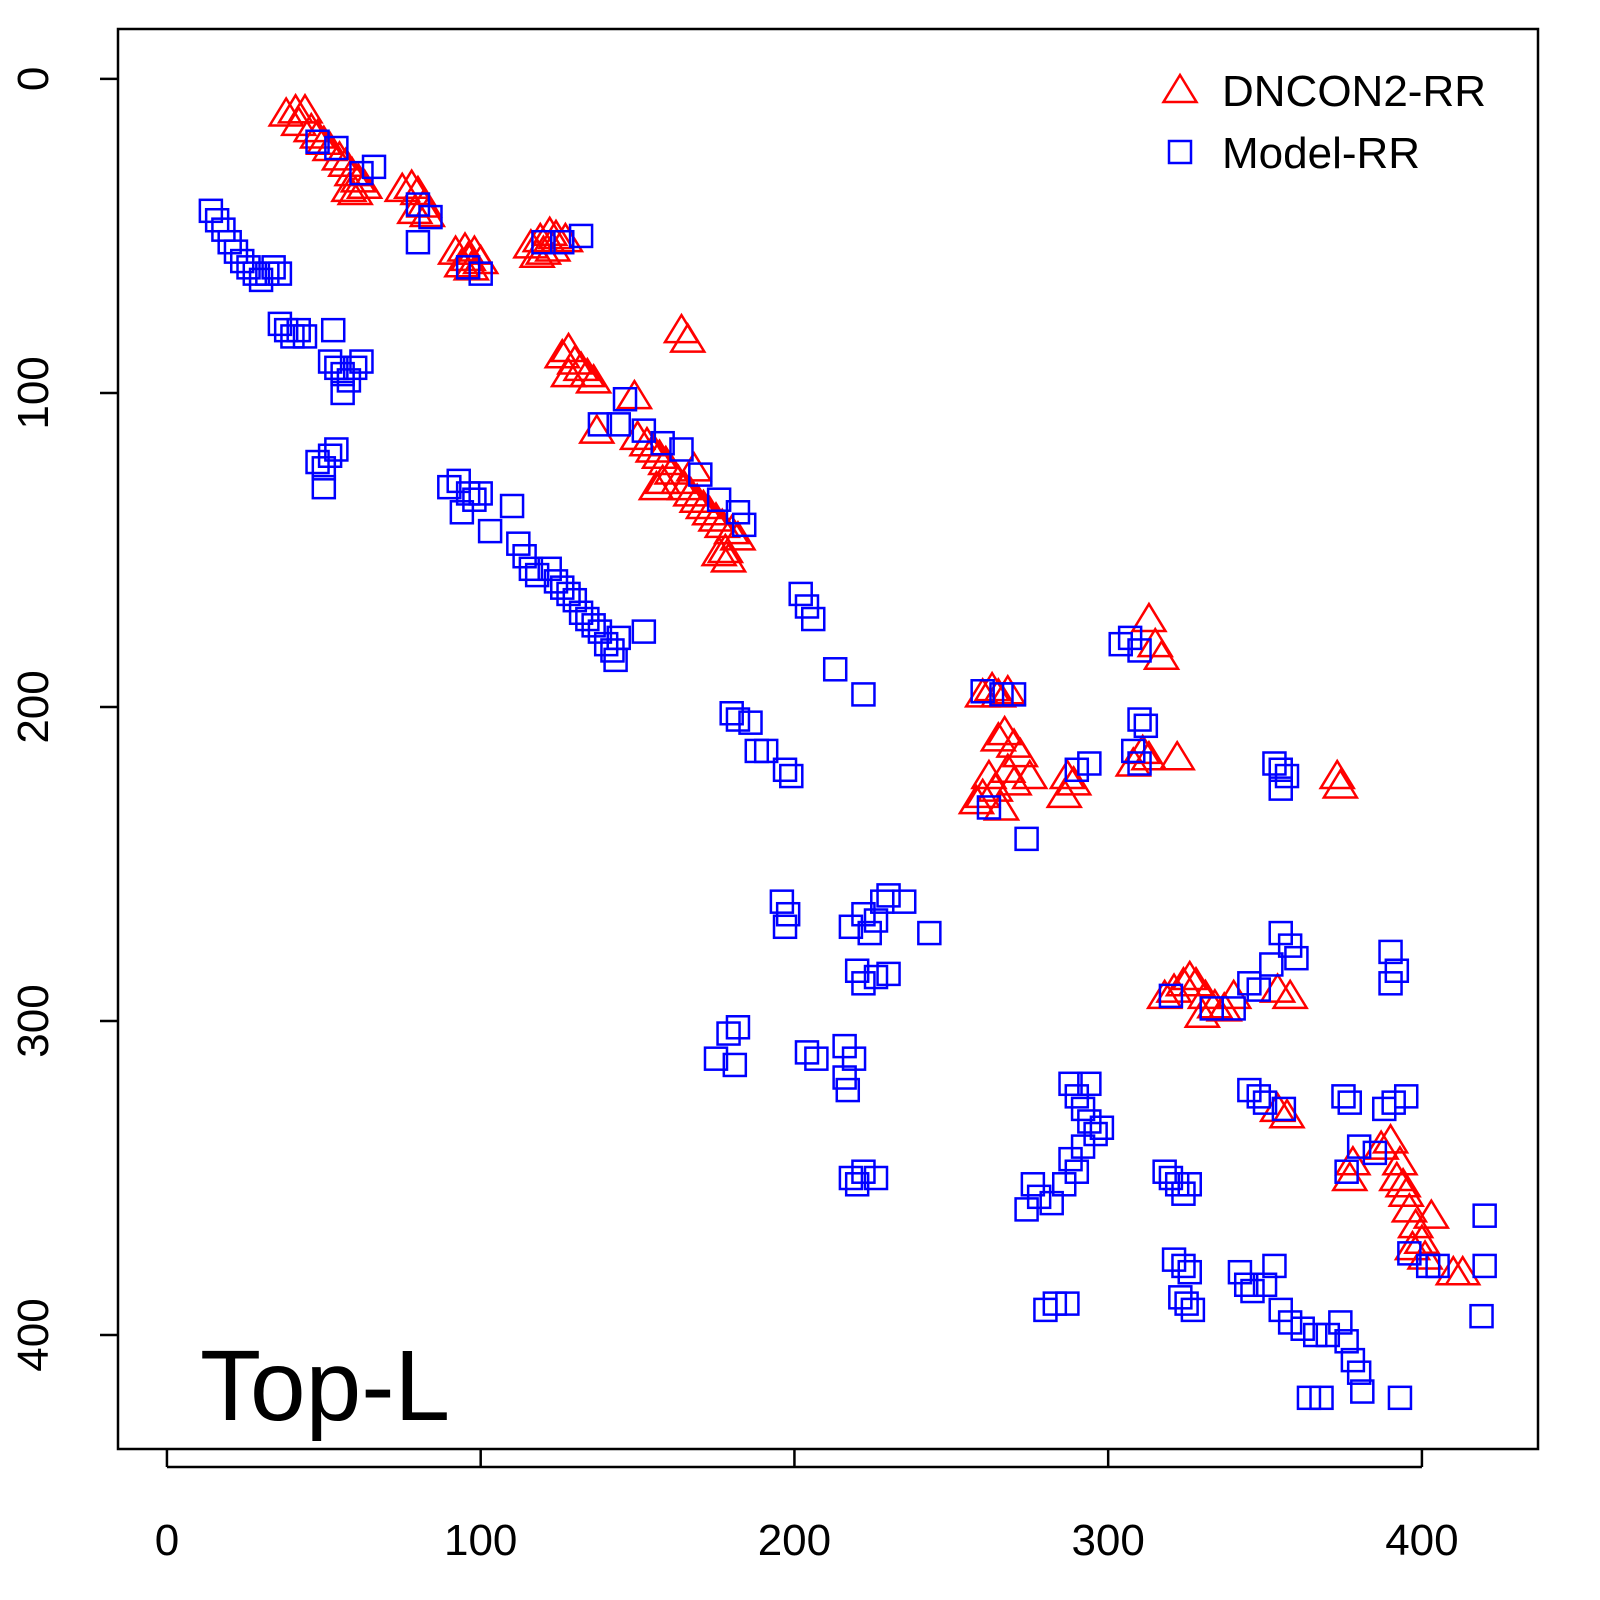  I want to click on x-tick-label: 200, so click(794, 1540).